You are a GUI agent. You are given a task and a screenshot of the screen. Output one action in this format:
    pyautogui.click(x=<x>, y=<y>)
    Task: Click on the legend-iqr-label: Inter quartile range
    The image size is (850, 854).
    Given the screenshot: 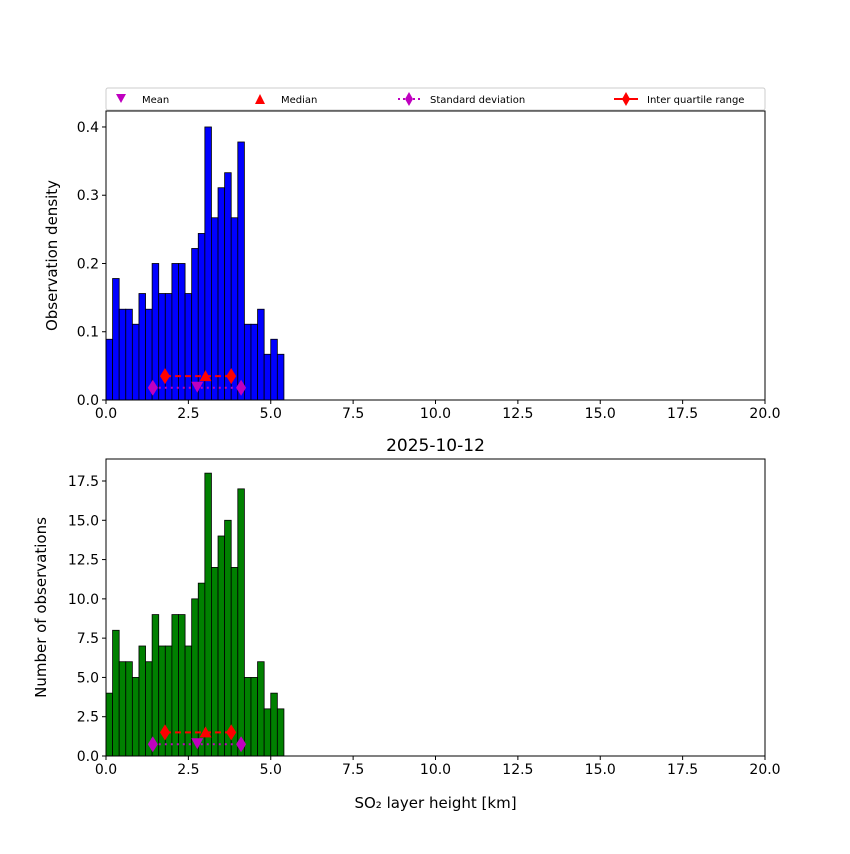 What is the action you would take?
    pyautogui.click(x=695, y=100)
    